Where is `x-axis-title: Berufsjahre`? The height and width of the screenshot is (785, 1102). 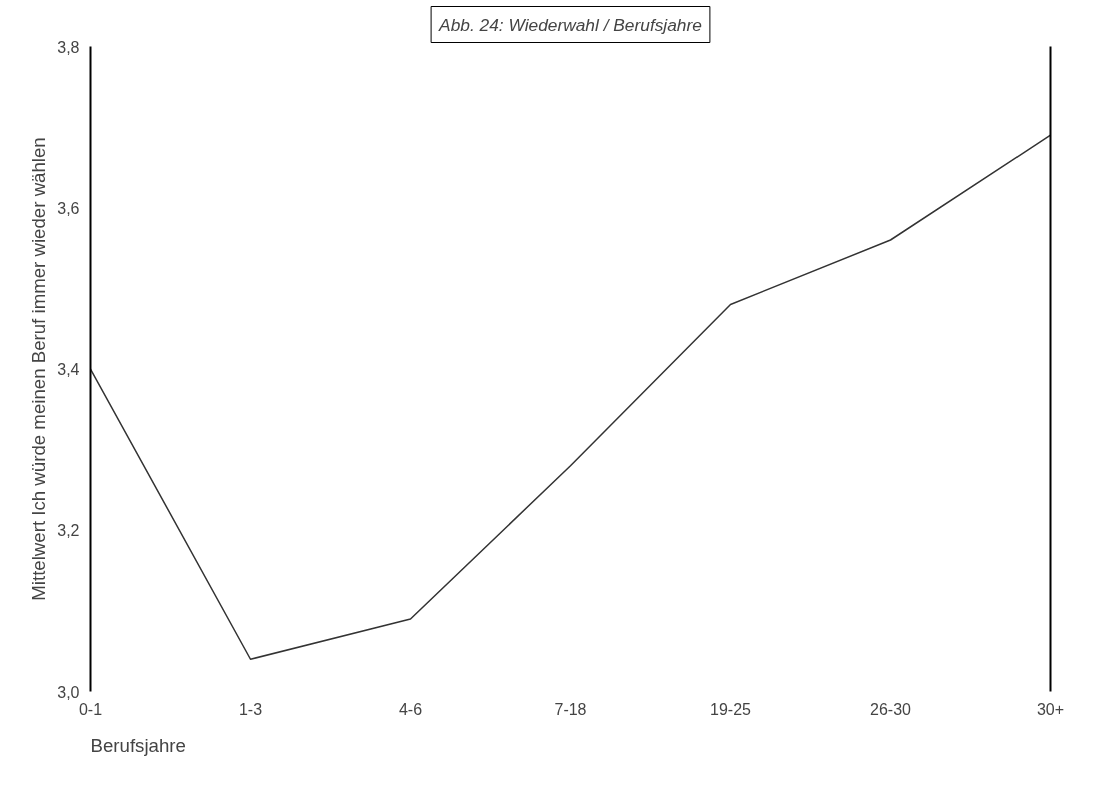 x-axis-title: Berufsjahre is located at coordinates (138, 745).